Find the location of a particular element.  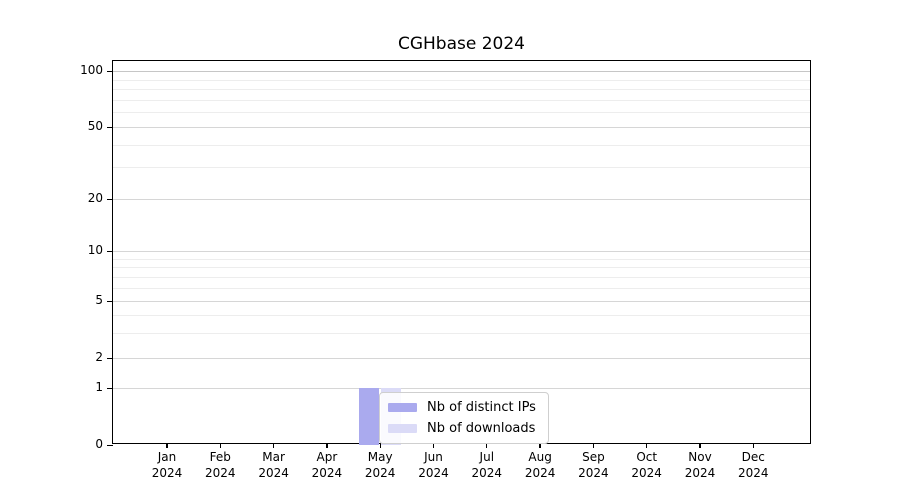

chart-title: CGHbase 2024 is located at coordinates (461, 44).